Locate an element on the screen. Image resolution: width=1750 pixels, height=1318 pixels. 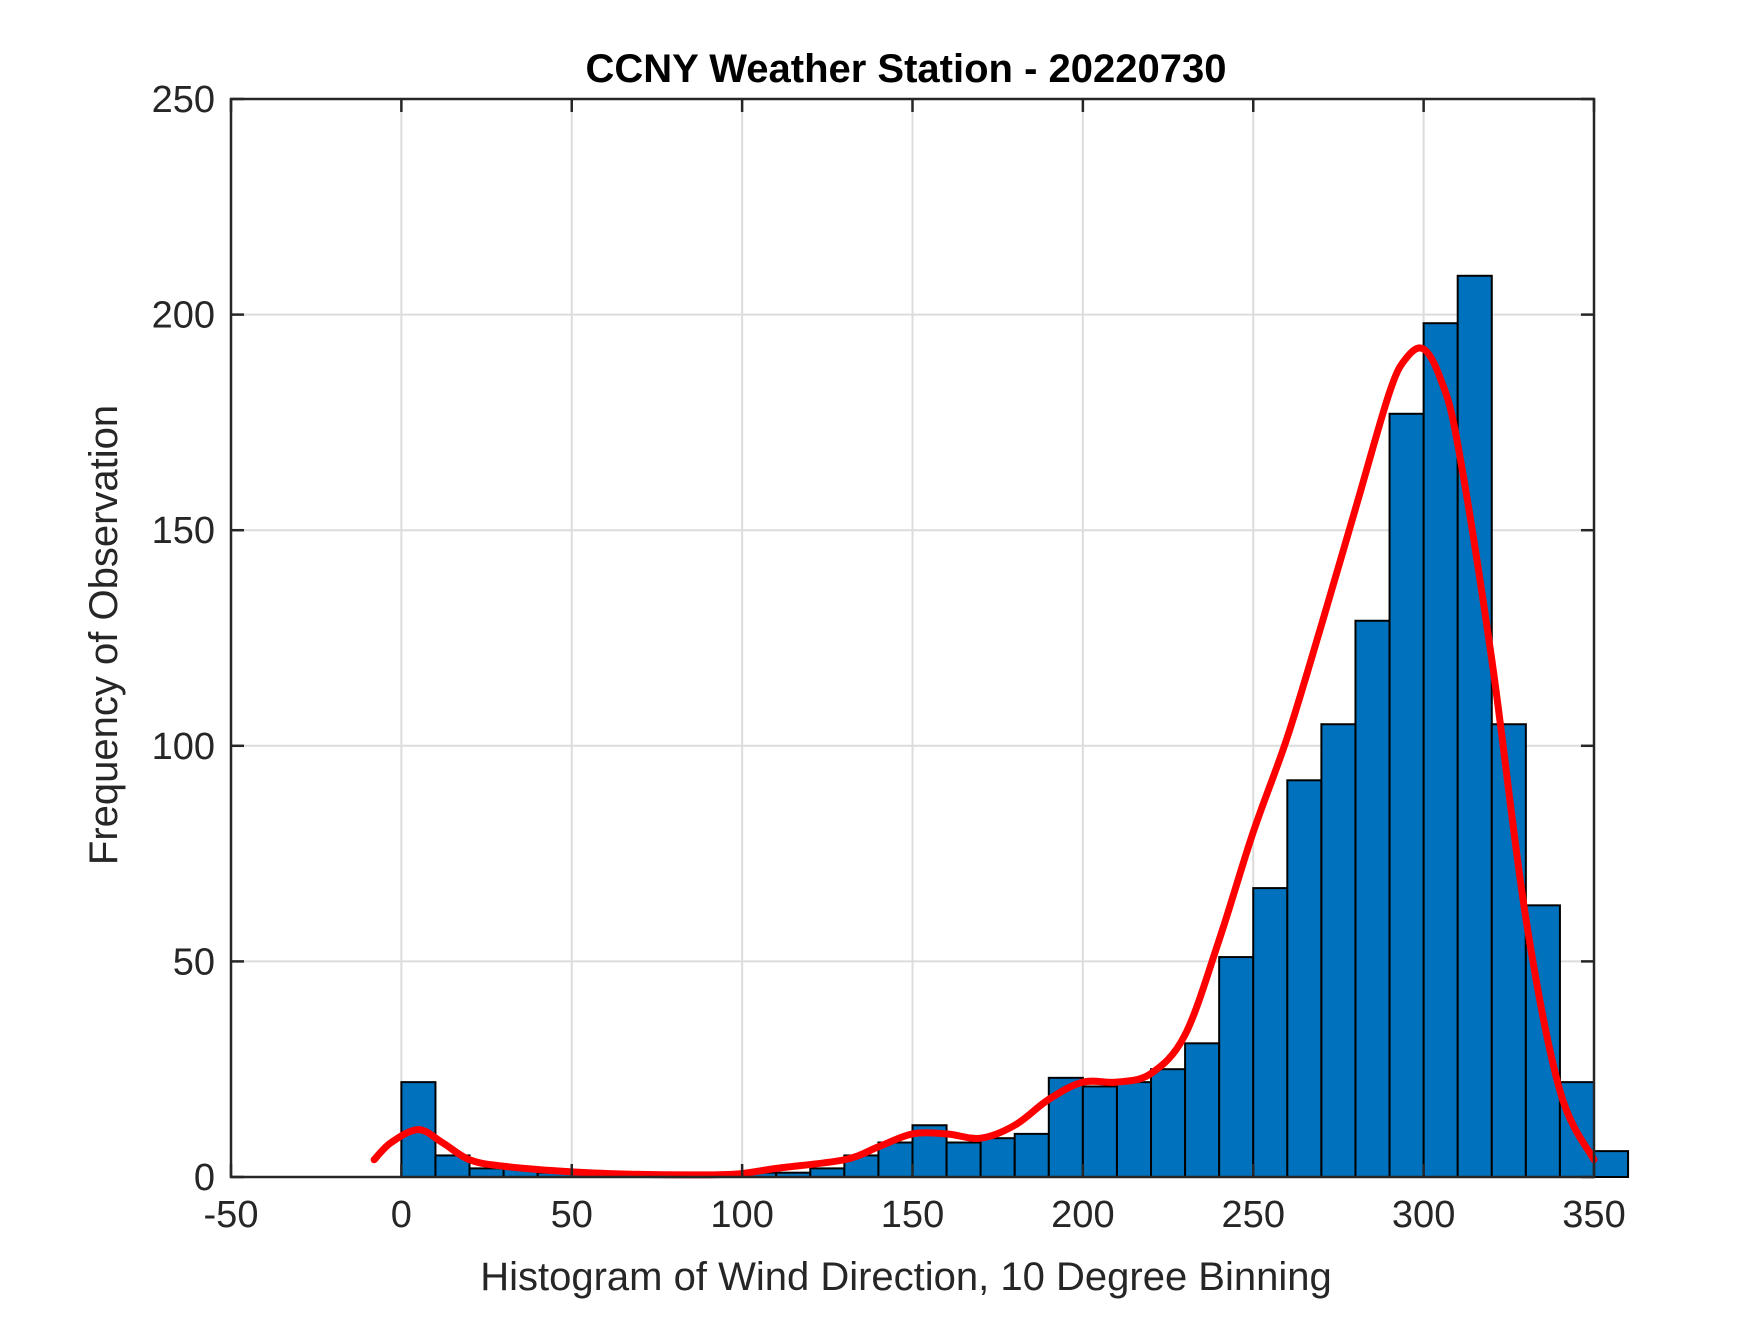
x-tick-label: 300 is located at coordinates (1423, 1215).